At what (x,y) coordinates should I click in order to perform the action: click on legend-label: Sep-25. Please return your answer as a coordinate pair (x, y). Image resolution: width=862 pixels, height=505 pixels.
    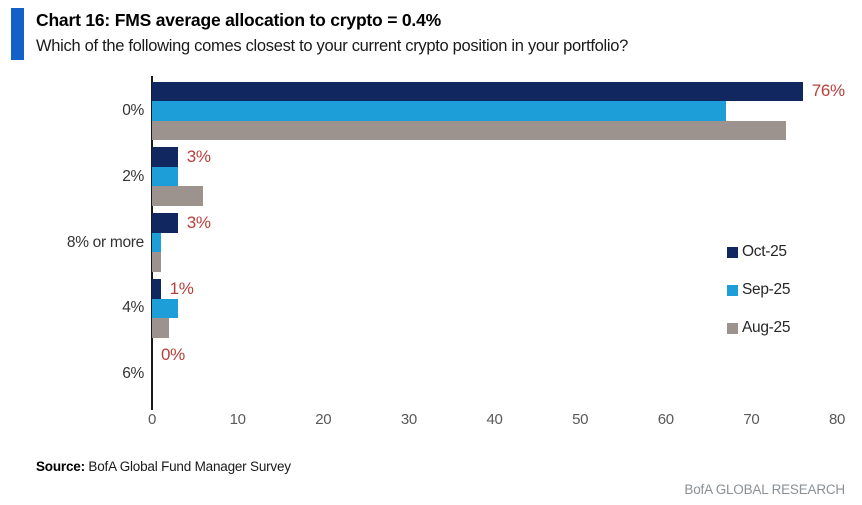
    Looking at the image, I should click on (766, 289).